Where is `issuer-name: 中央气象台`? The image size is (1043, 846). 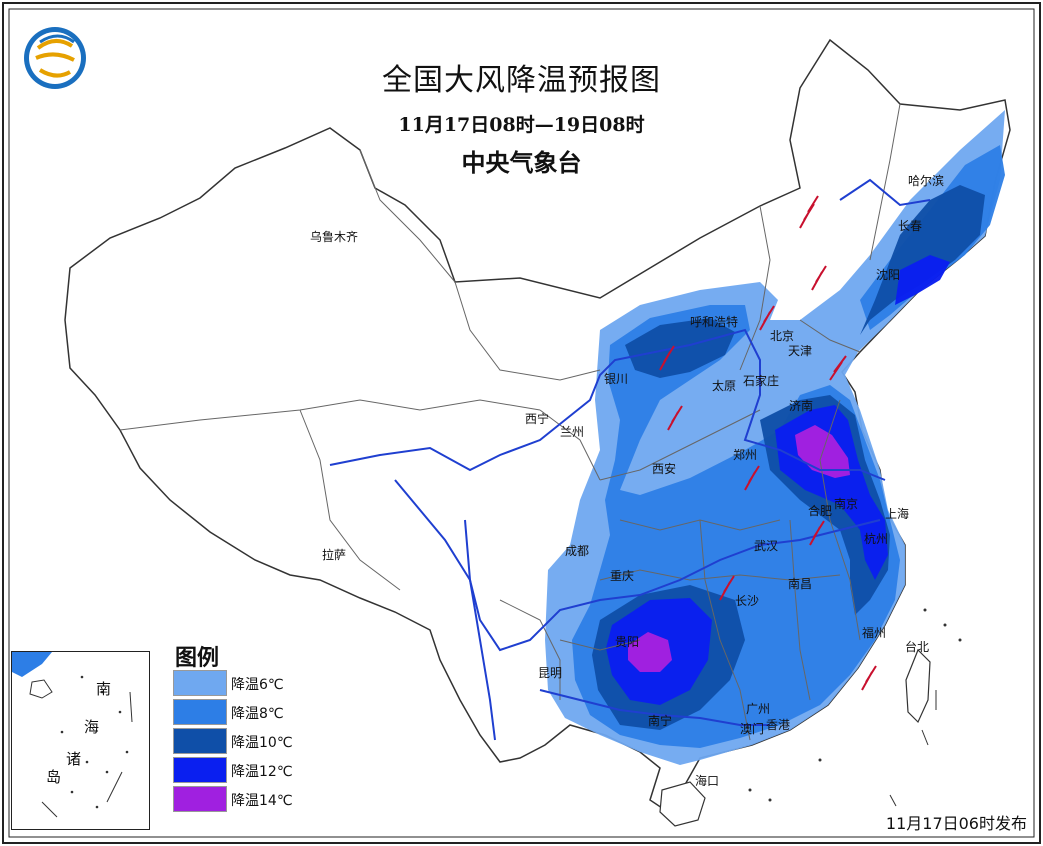 issuer-name: 中央气象台 is located at coordinates (521, 163).